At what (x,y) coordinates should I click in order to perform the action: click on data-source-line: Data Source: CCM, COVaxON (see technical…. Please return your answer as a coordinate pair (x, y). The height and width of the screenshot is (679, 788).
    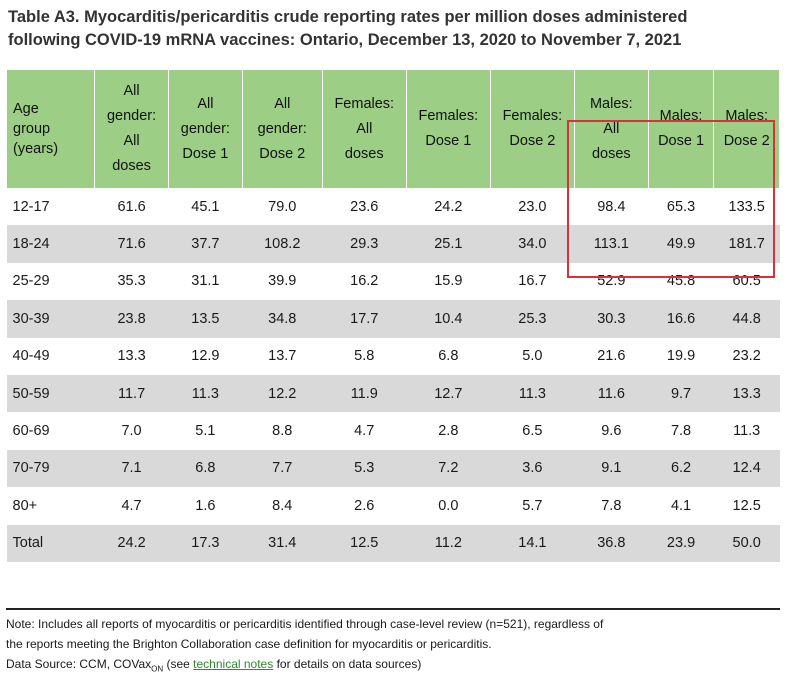
    Looking at the image, I should click on (394, 666).